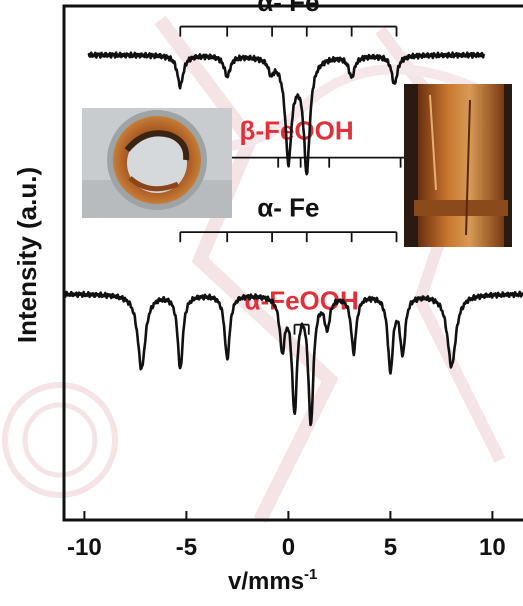  What do you see at coordinates (458, 165) in the screenshot?
I see `rusted-pipe-exterior-photo` at bounding box center [458, 165].